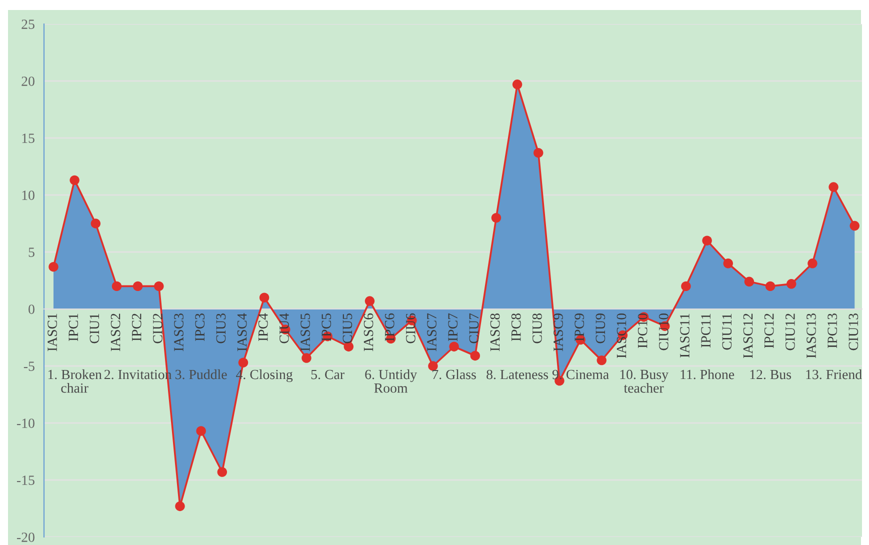 The image size is (869, 545). What do you see at coordinates (28, 138) in the screenshot?
I see `y-tick-label: 15` at bounding box center [28, 138].